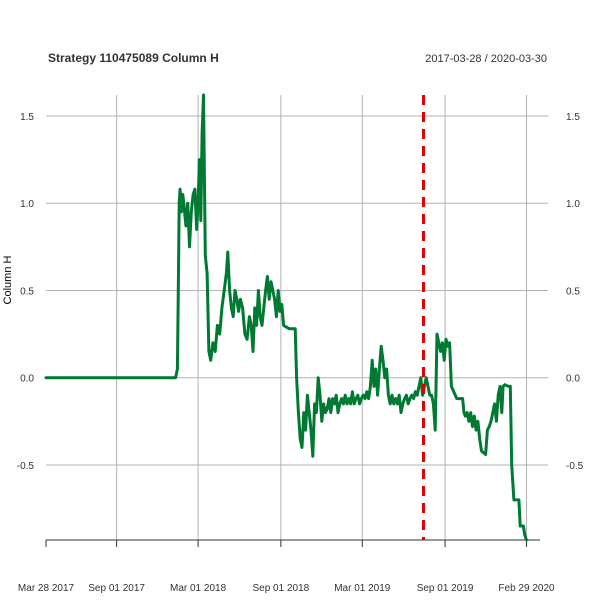  Describe the element at coordinates (8, 279) in the screenshot. I see `y-axis-label: Column H` at that location.